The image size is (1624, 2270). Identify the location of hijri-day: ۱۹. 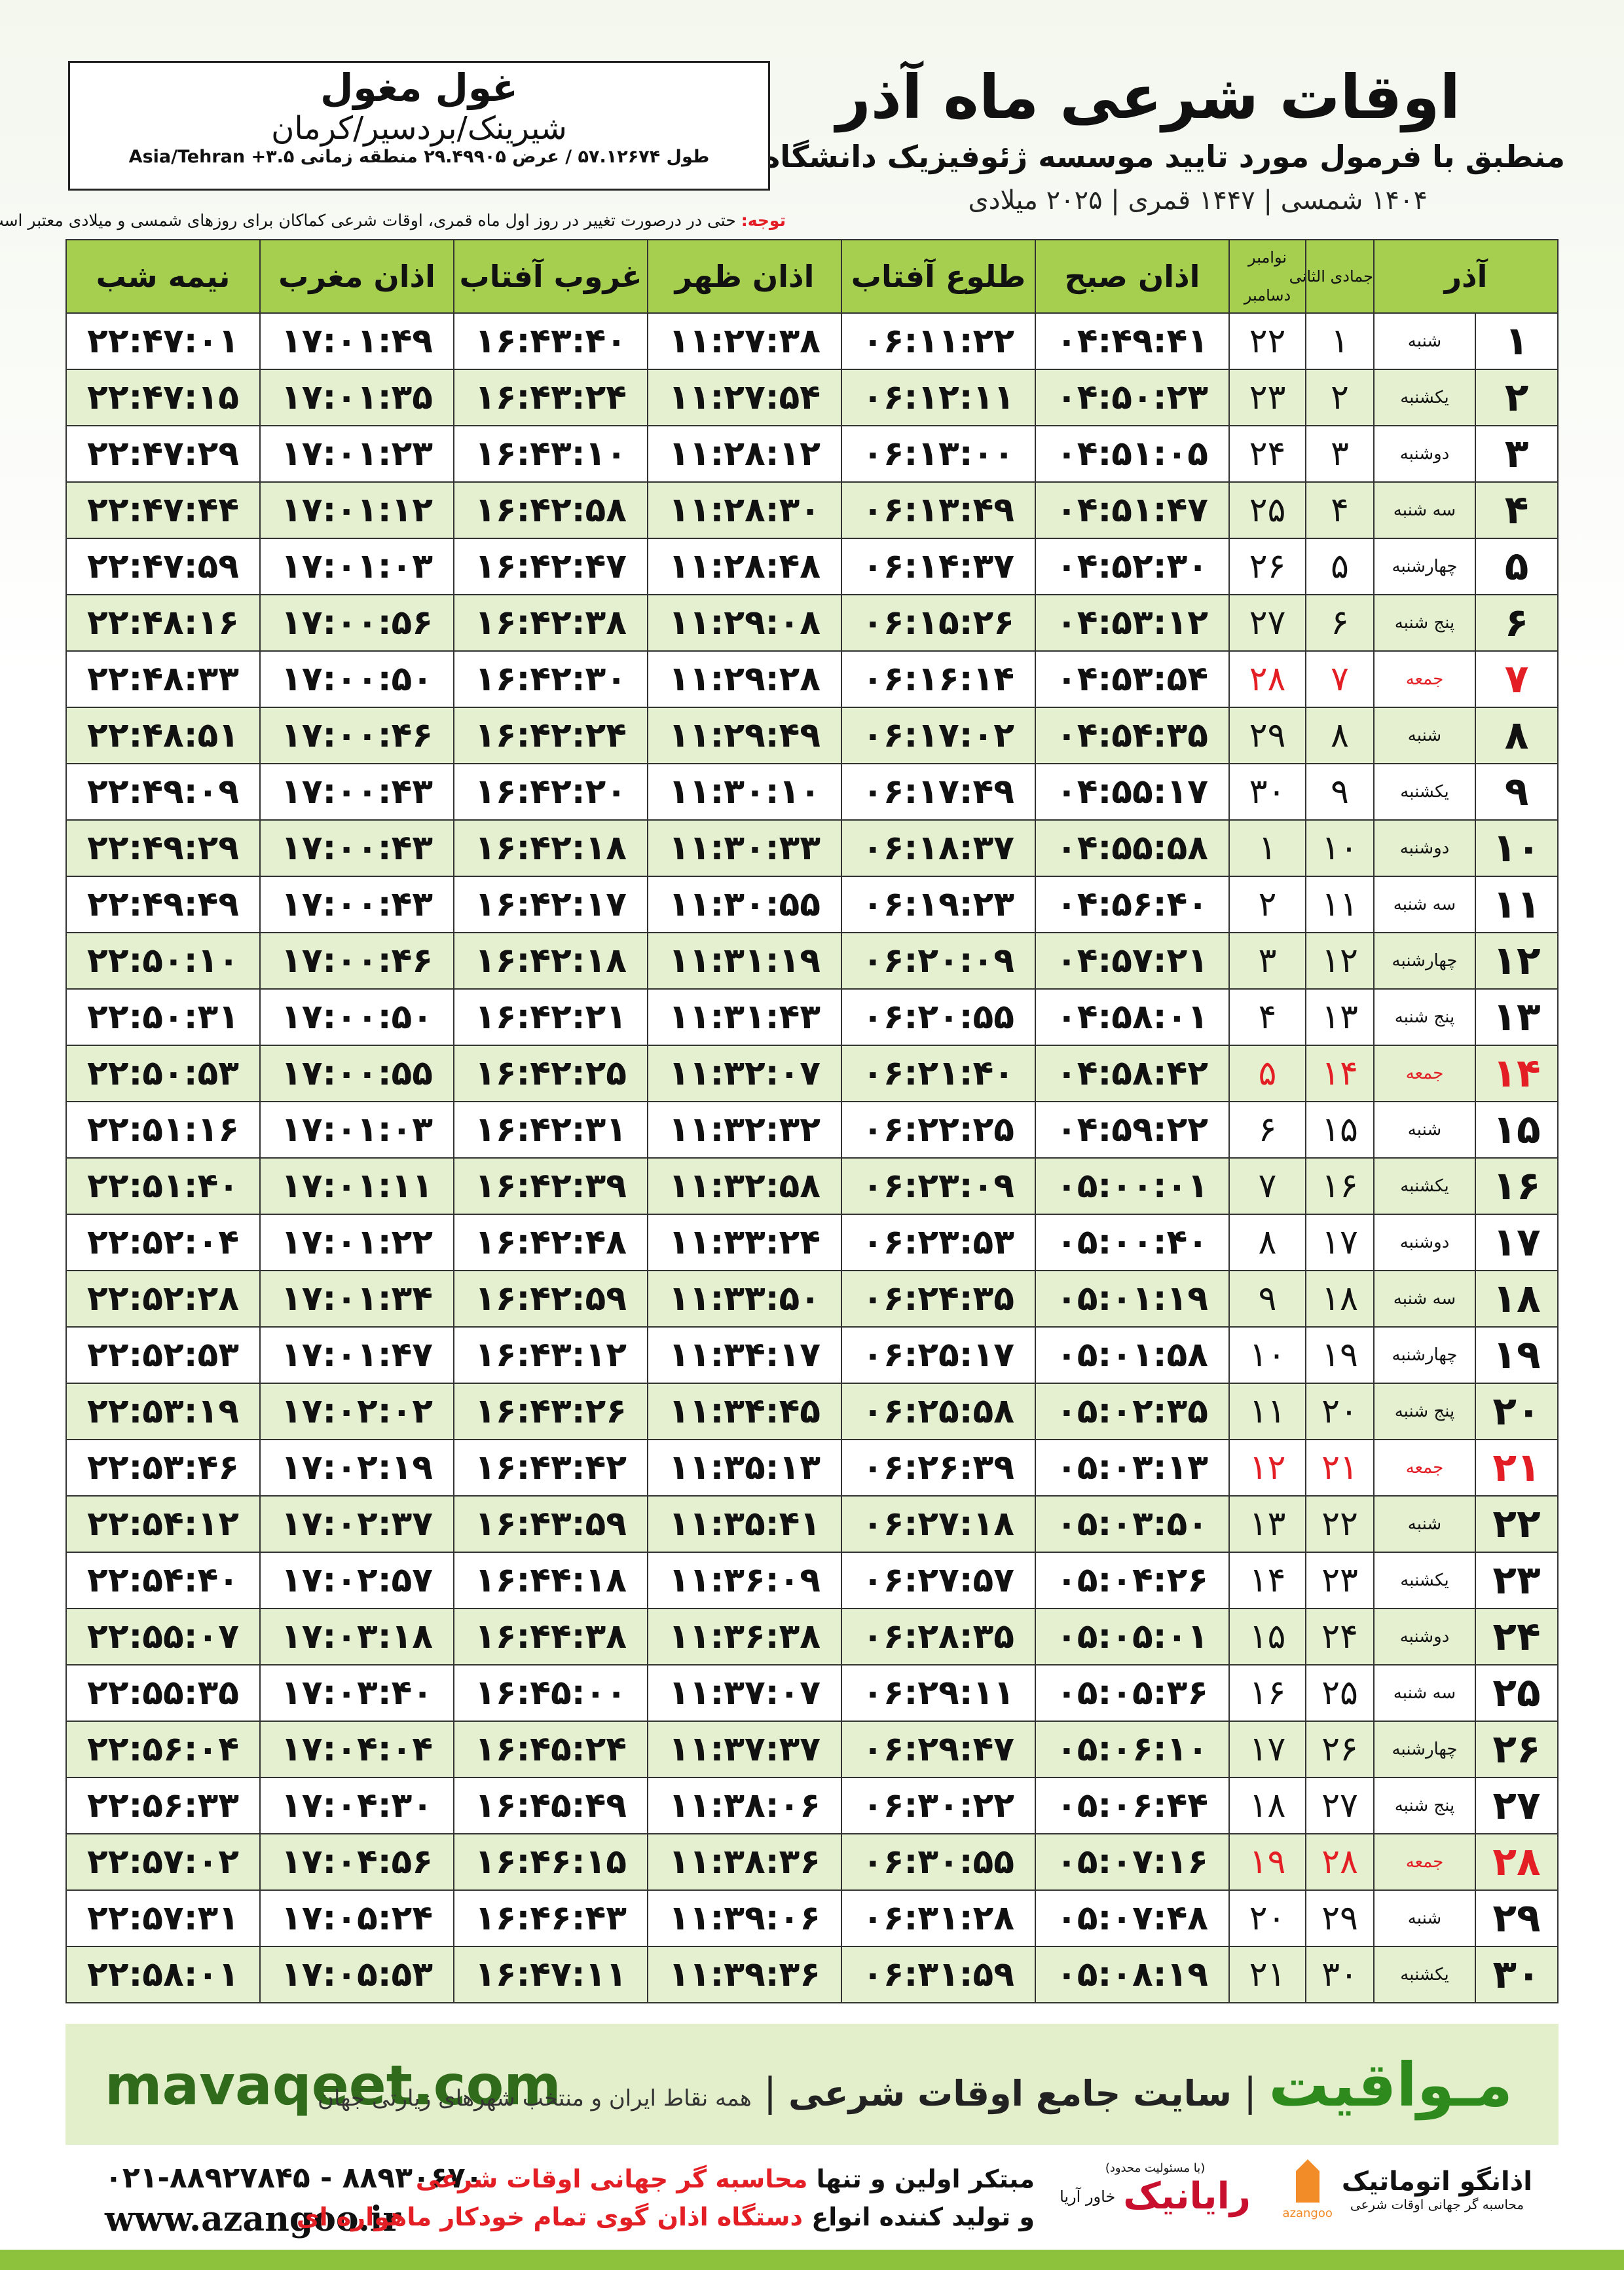
(1340, 1355).